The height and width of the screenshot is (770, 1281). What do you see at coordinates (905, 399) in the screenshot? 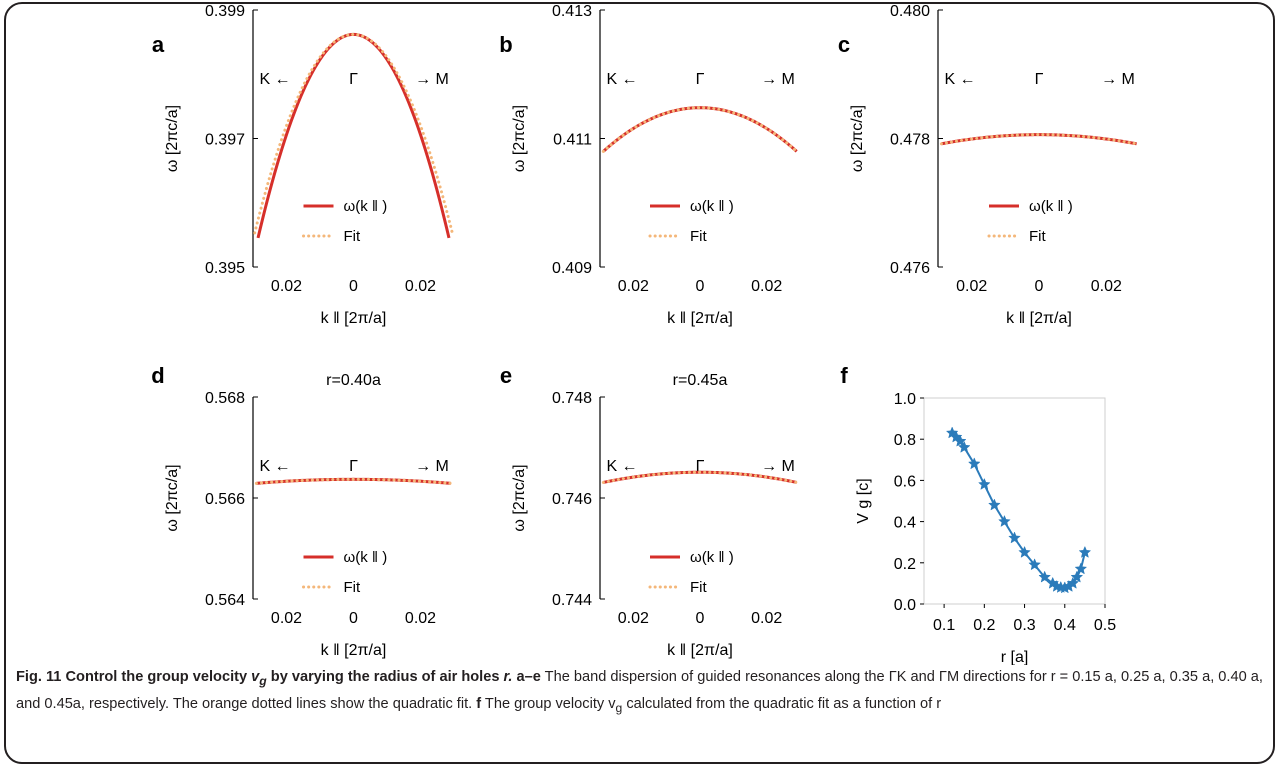
I see `ytick-label-f-5: 1.0` at bounding box center [905, 399].